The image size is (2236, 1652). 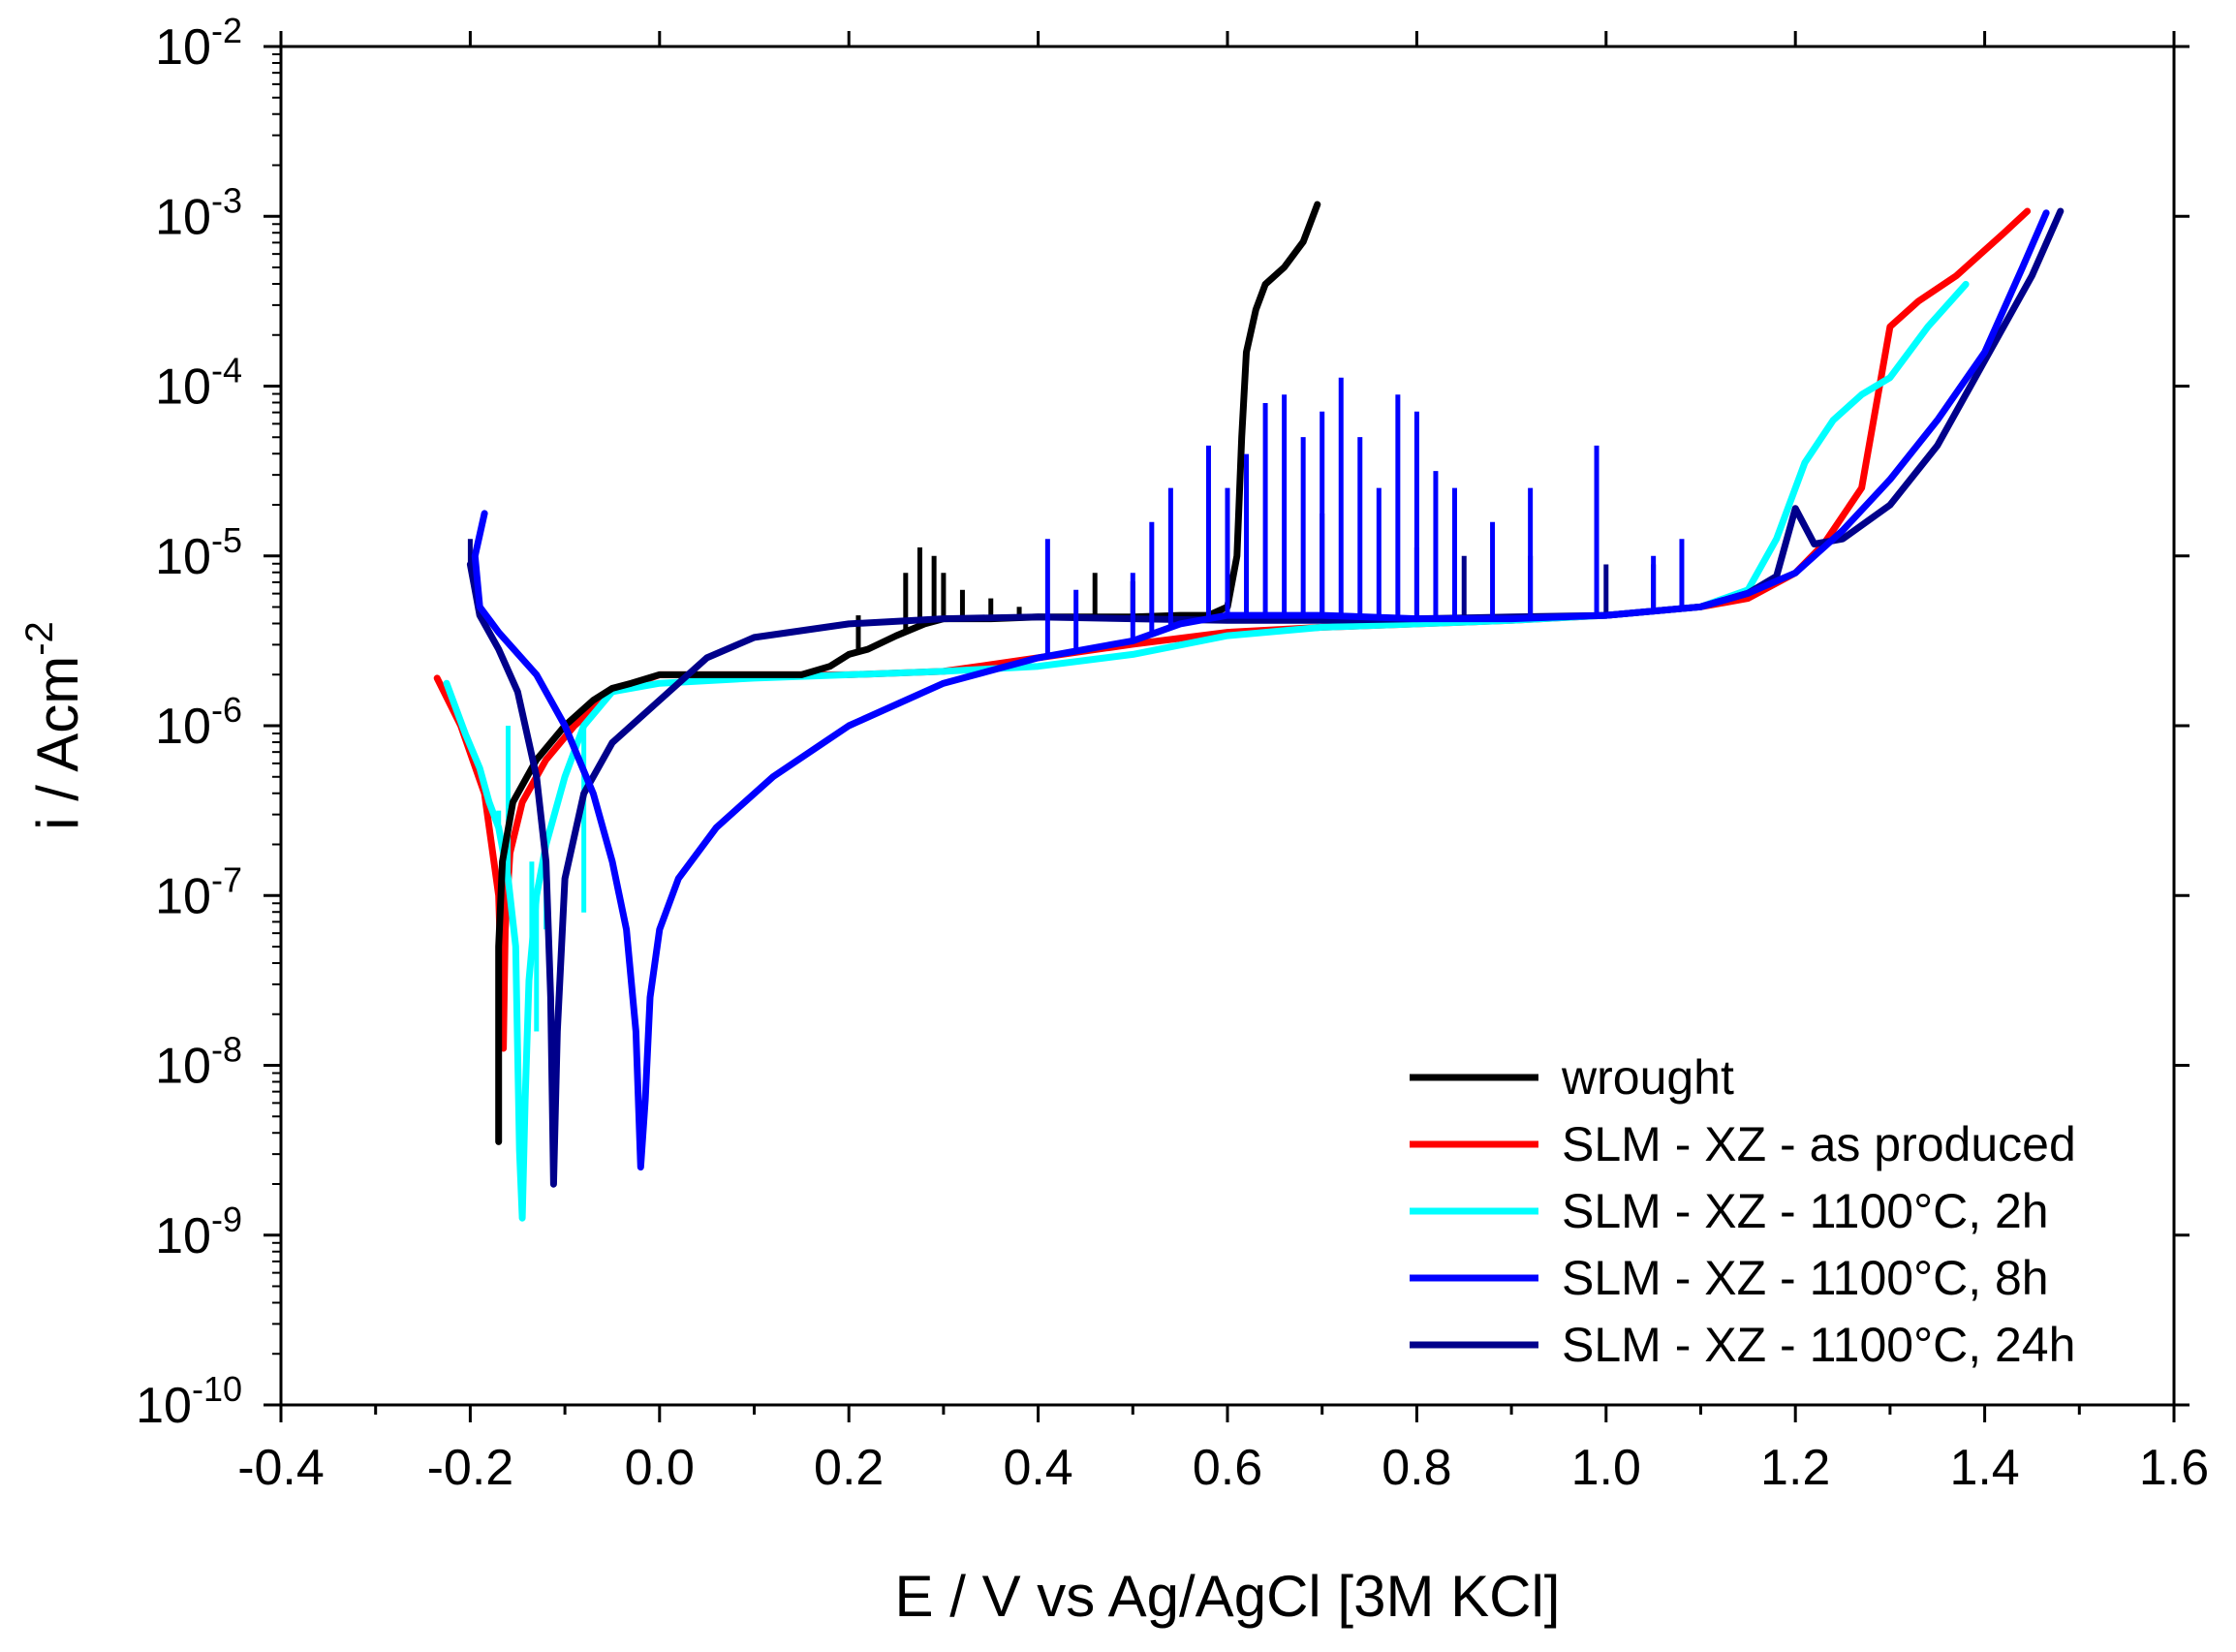 I want to click on x-tick-label: 1.4, so click(x=1984, y=1468).